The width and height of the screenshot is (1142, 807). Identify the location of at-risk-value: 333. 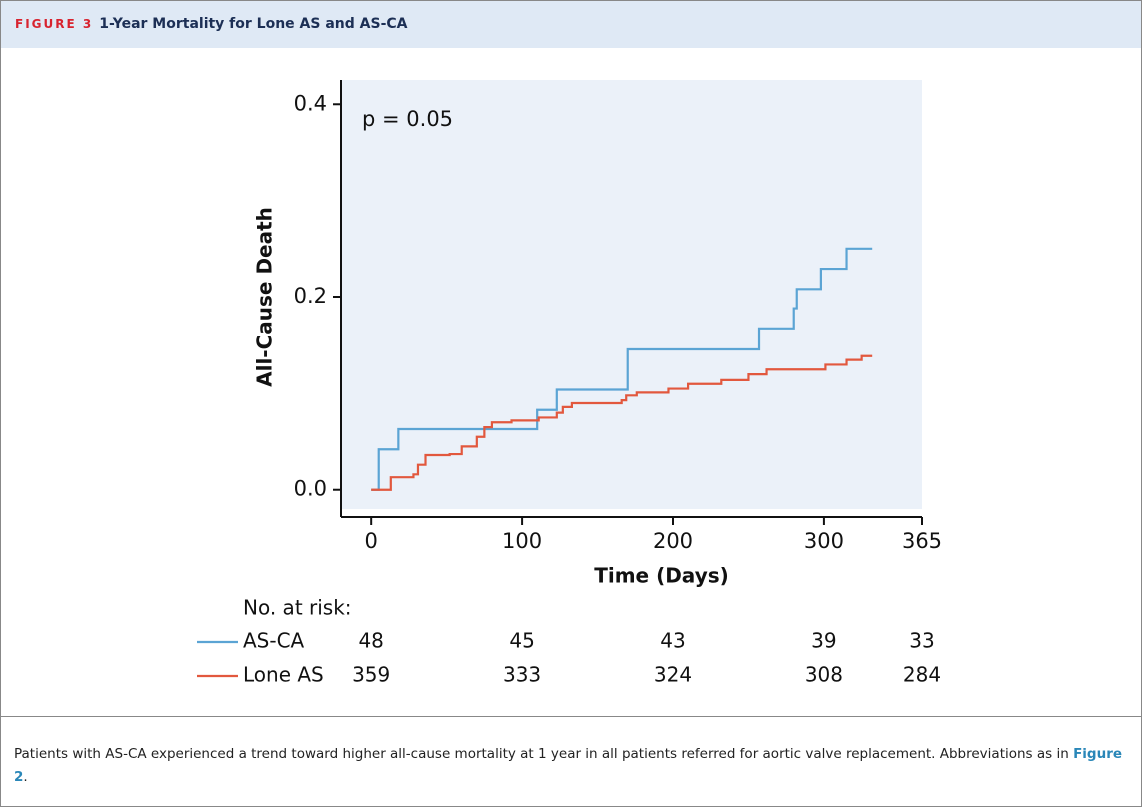
(522, 675).